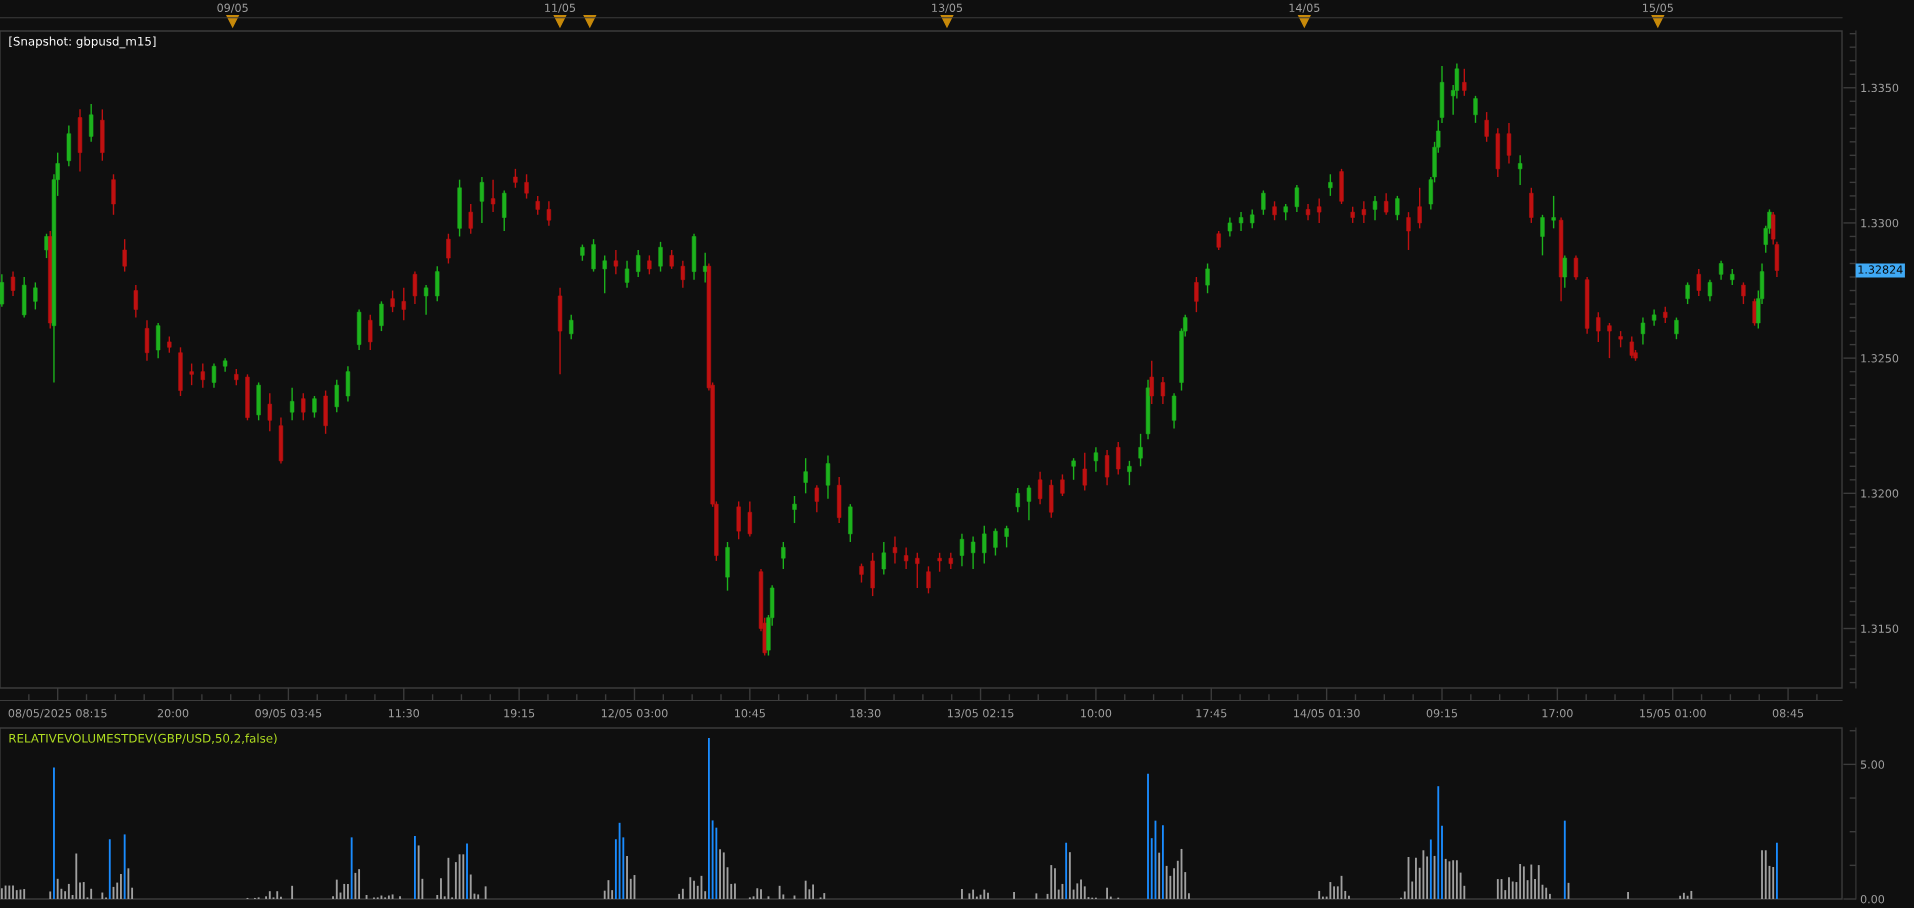  What do you see at coordinates (1327, 714) in the screenshot?
I see `x-tick-label: 14/05 01:30` at bounding box center [1327, 714].